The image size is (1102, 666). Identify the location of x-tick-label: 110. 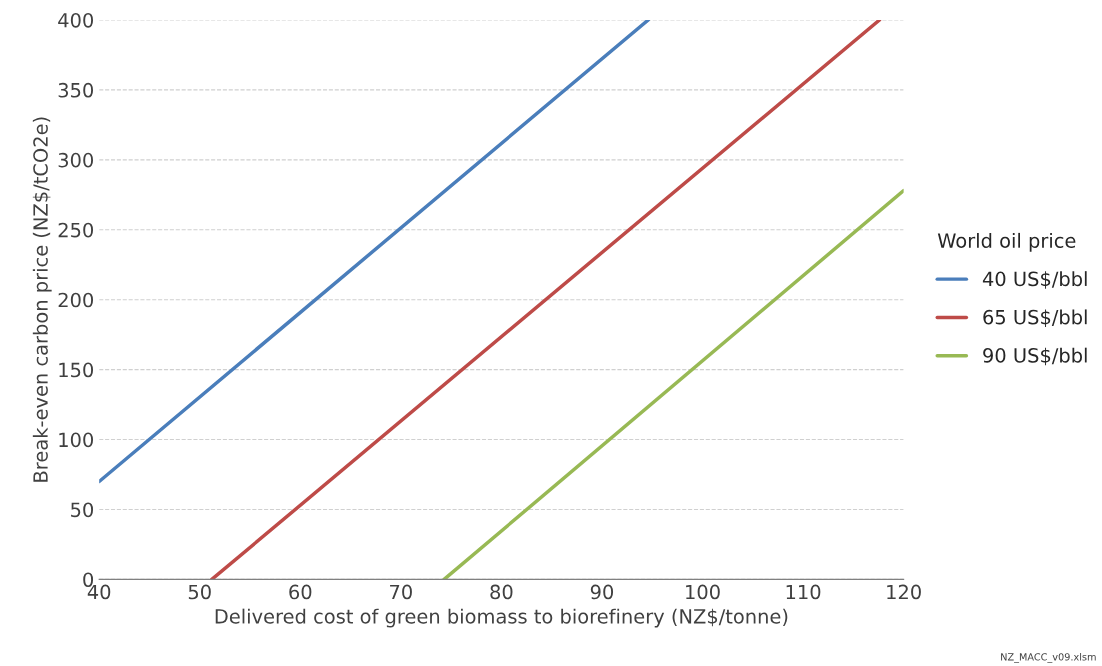
(803, 592).